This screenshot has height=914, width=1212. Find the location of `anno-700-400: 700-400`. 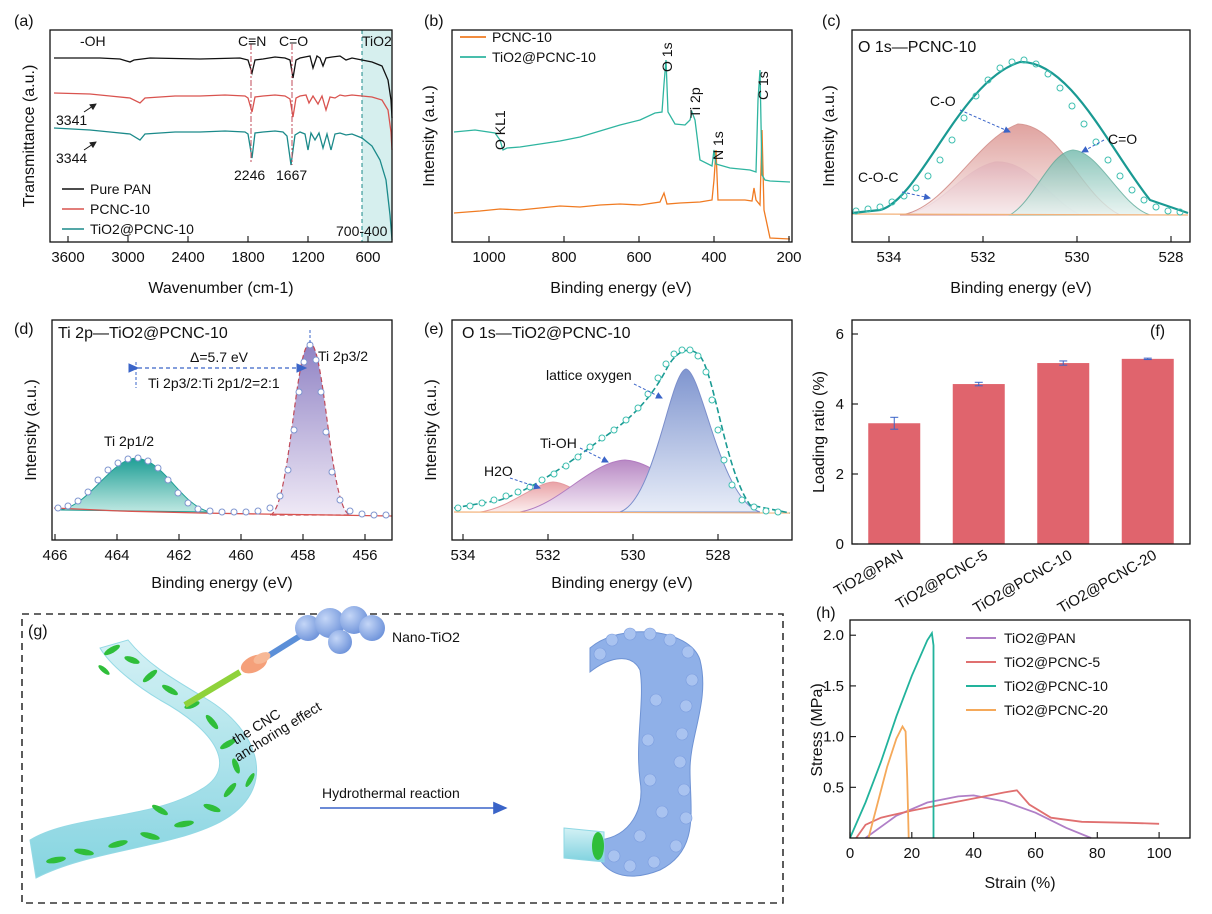

anno-700-400: 700-400 is located at coordinates (362, 231).